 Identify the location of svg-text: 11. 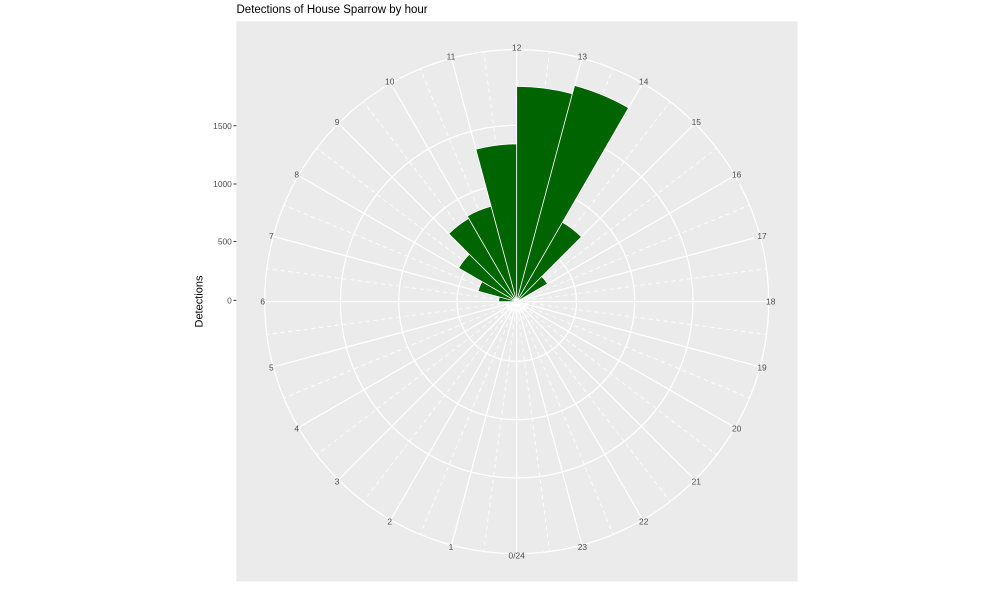
(451, 56).